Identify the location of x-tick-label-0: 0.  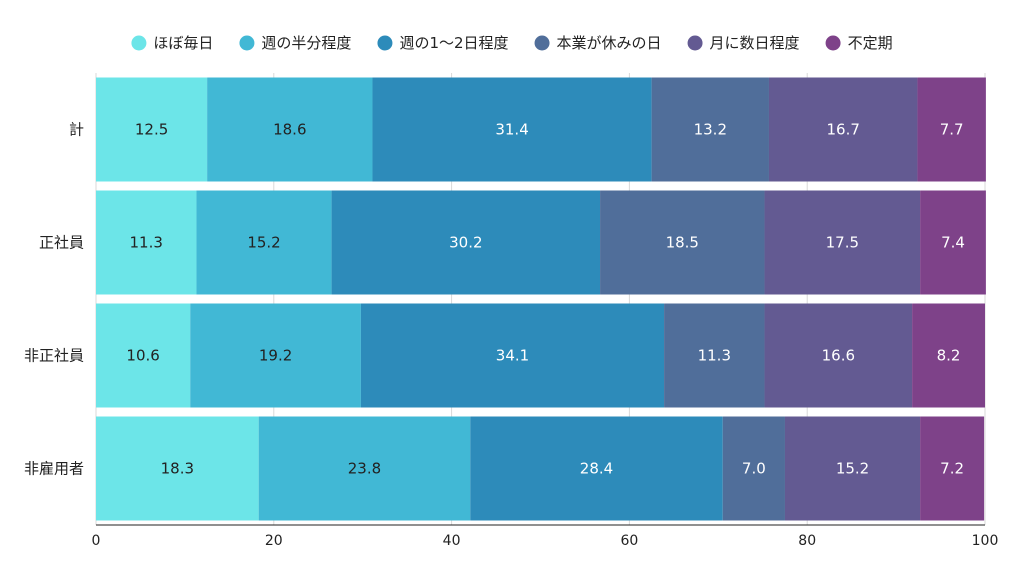
(96, 541).